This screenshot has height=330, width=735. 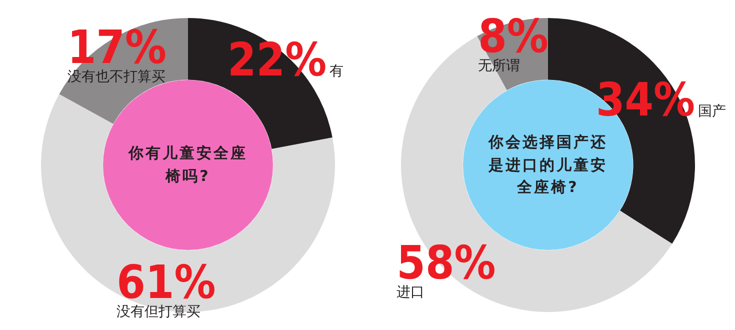 I want to click on slice-label: 有, so click(x=337, y=71).